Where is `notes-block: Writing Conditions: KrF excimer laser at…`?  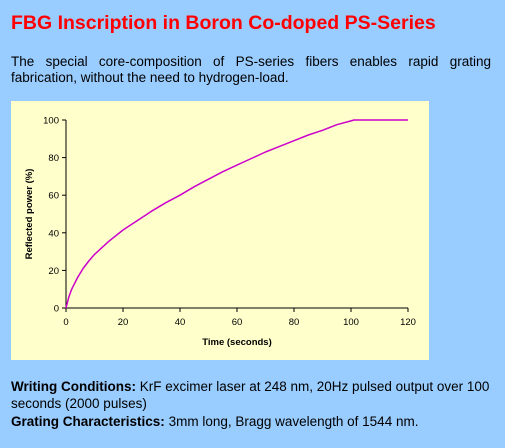
notes-block: Writing Conditions: KrF excimer laser at… is located at coordinates (252, 405).